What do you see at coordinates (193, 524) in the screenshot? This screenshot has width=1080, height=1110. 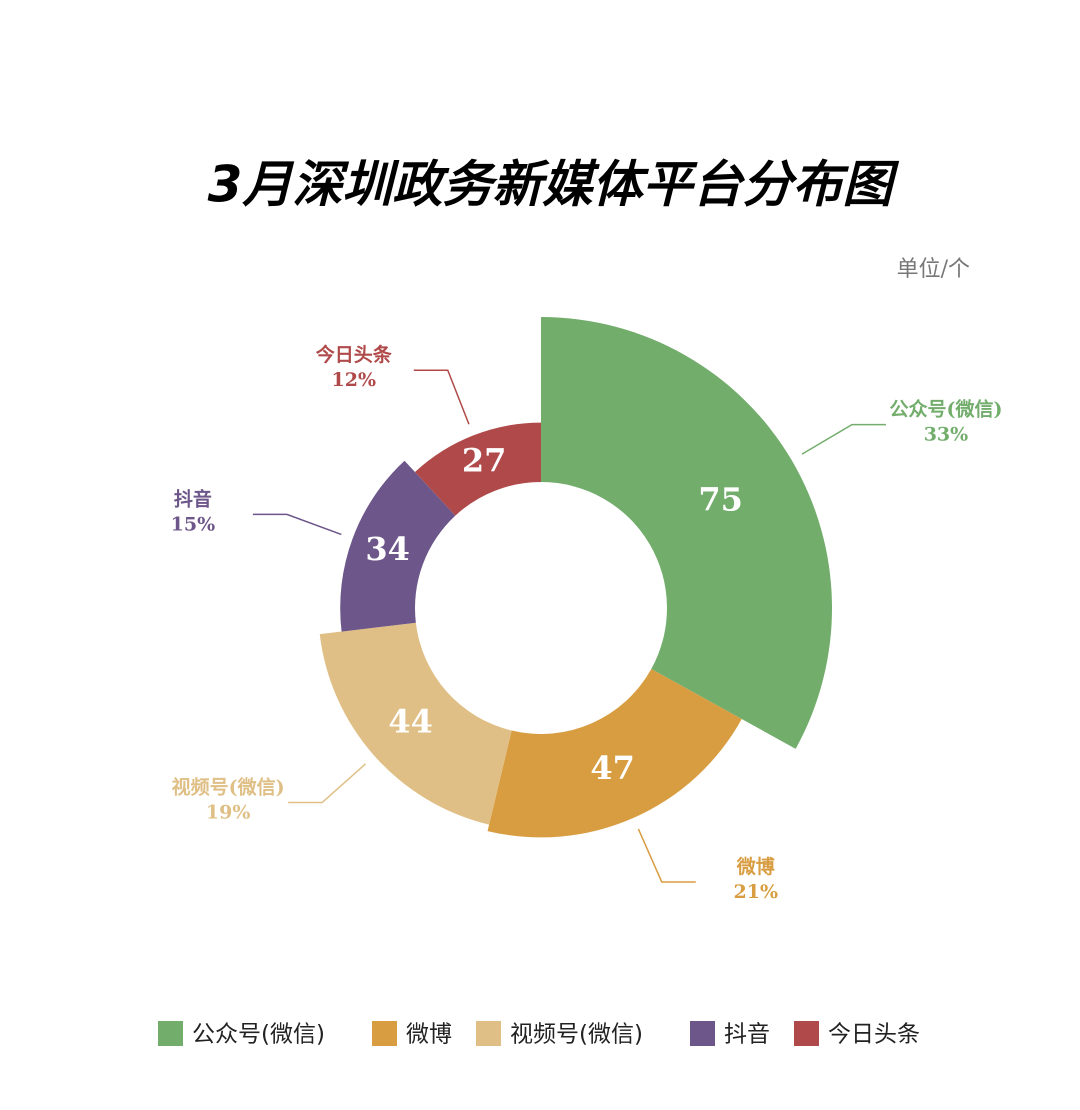 I see `slice-percent: 15%` at bounding box center [193, 524].